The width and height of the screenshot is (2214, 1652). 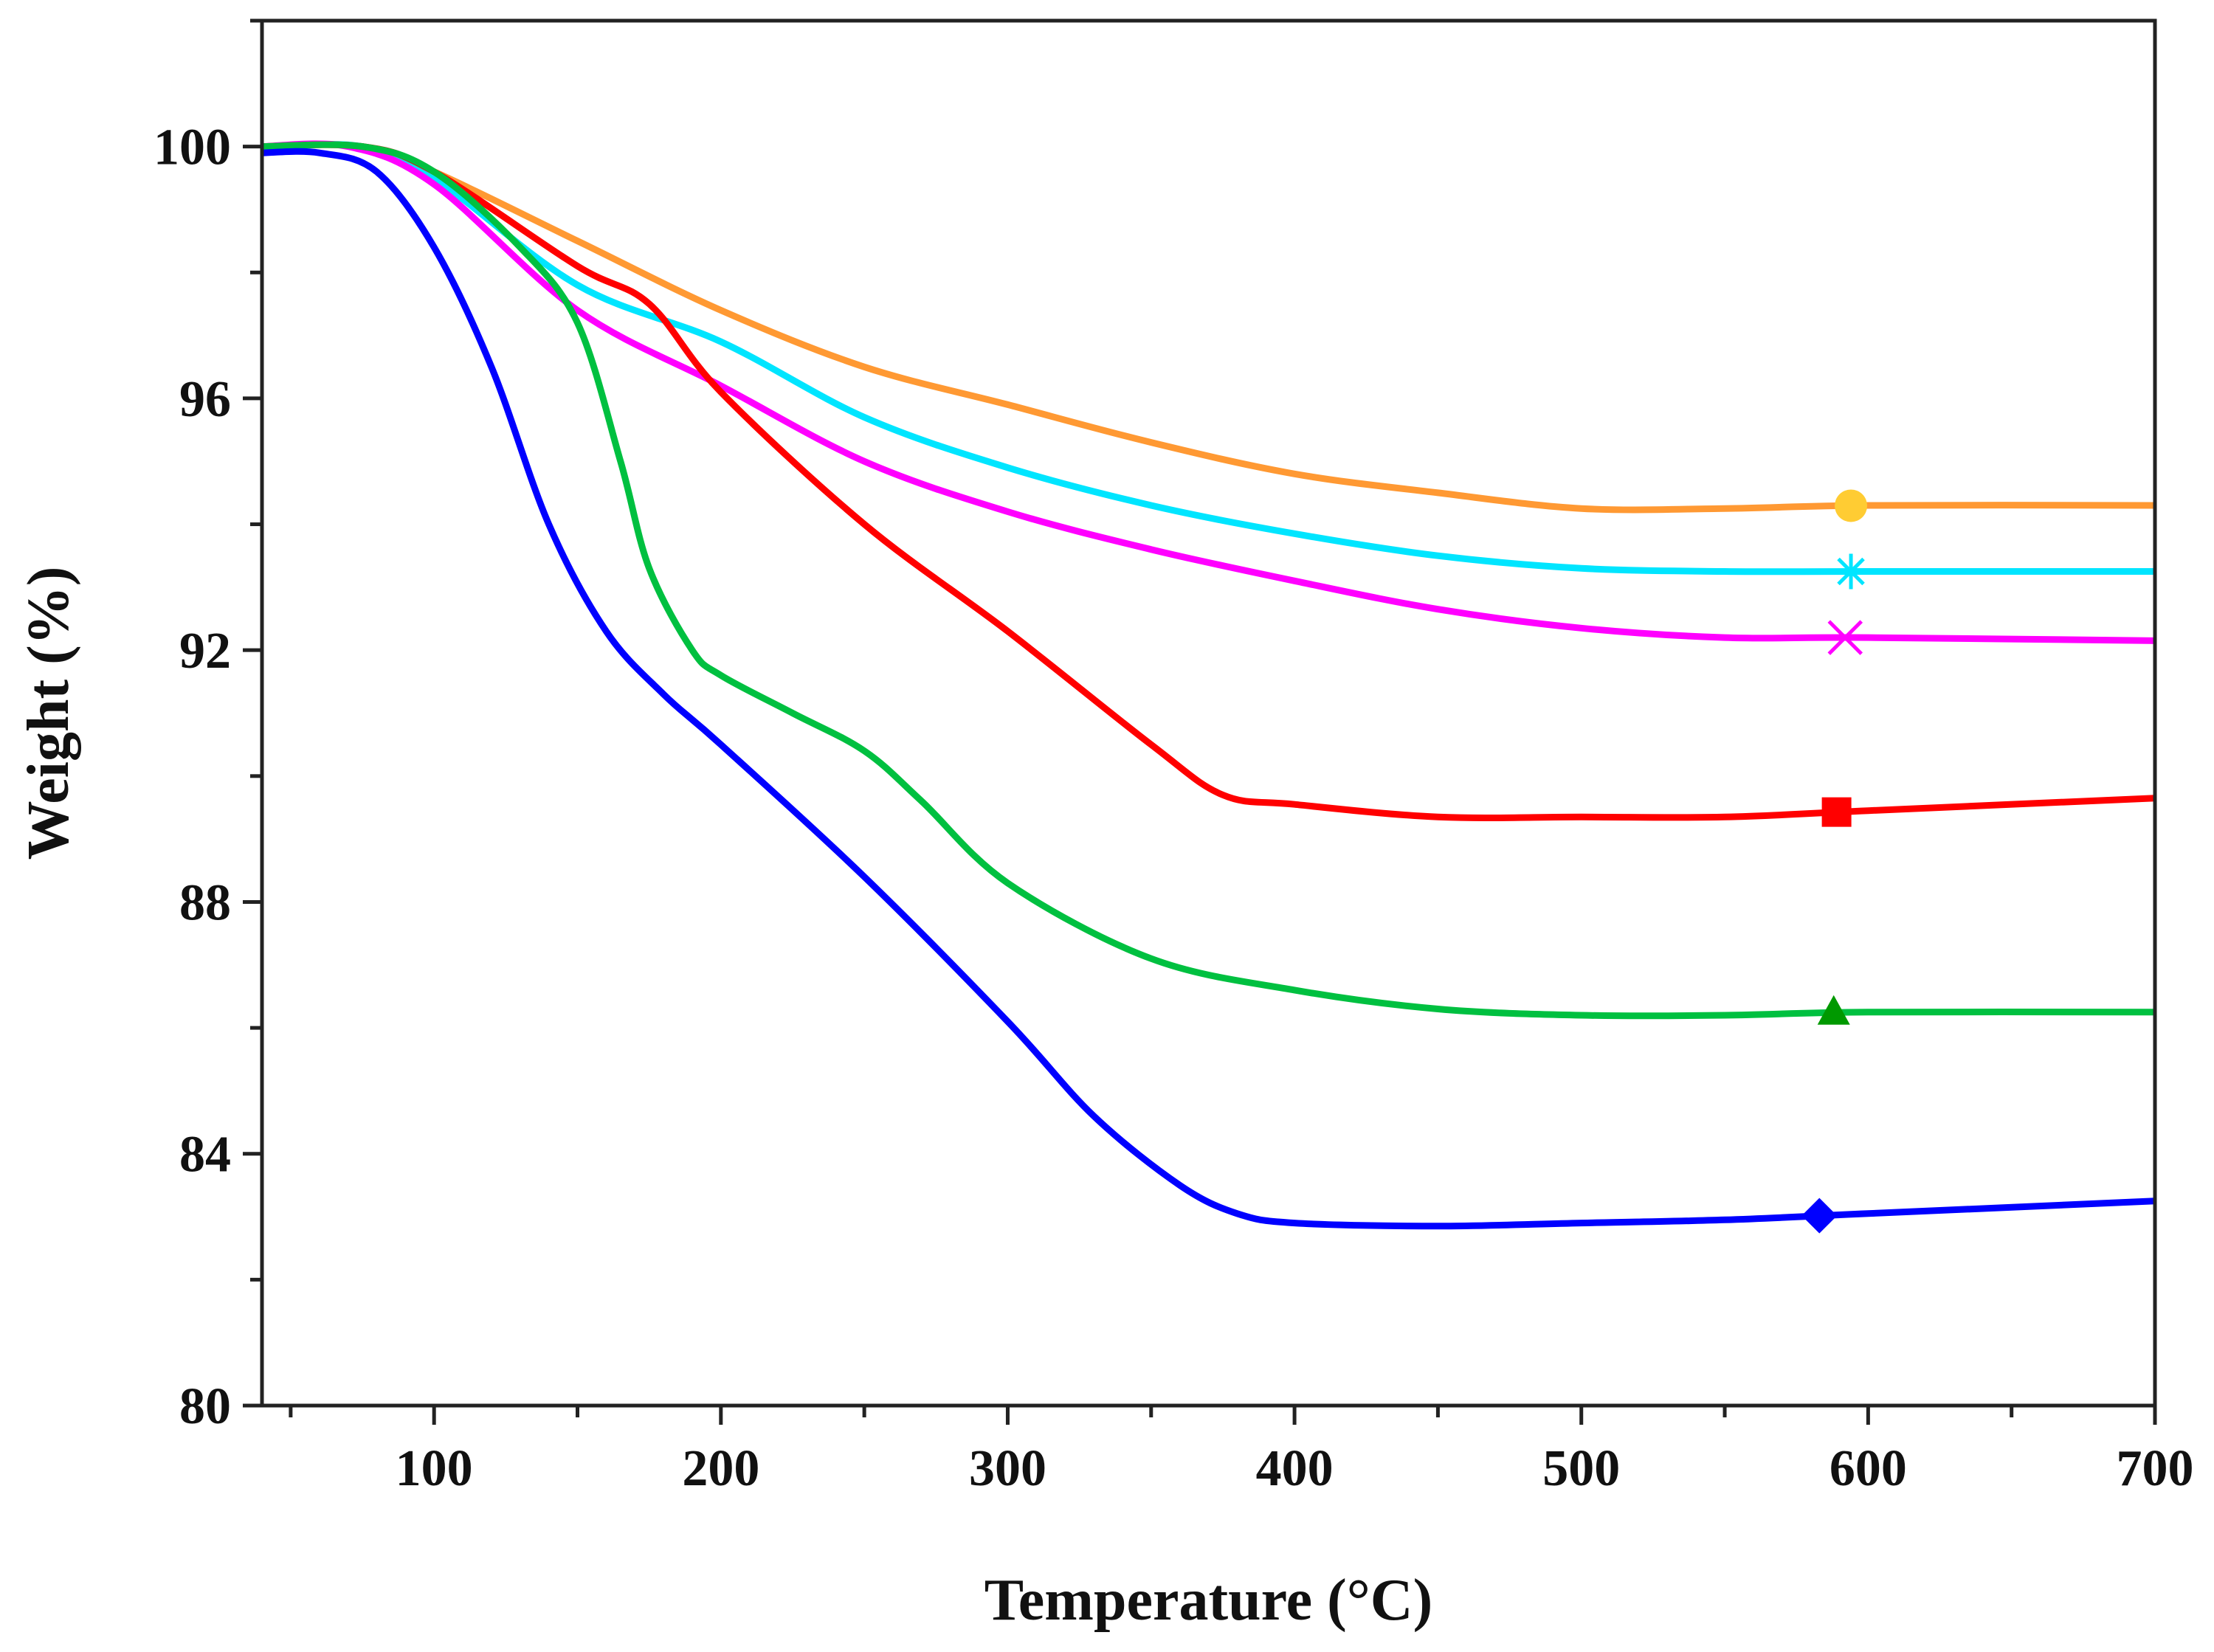 What do you see at coordinates (1008, 1469) in the screenshot?
I see `x-tick-label: 300` at bounding box center [1008, 1469].